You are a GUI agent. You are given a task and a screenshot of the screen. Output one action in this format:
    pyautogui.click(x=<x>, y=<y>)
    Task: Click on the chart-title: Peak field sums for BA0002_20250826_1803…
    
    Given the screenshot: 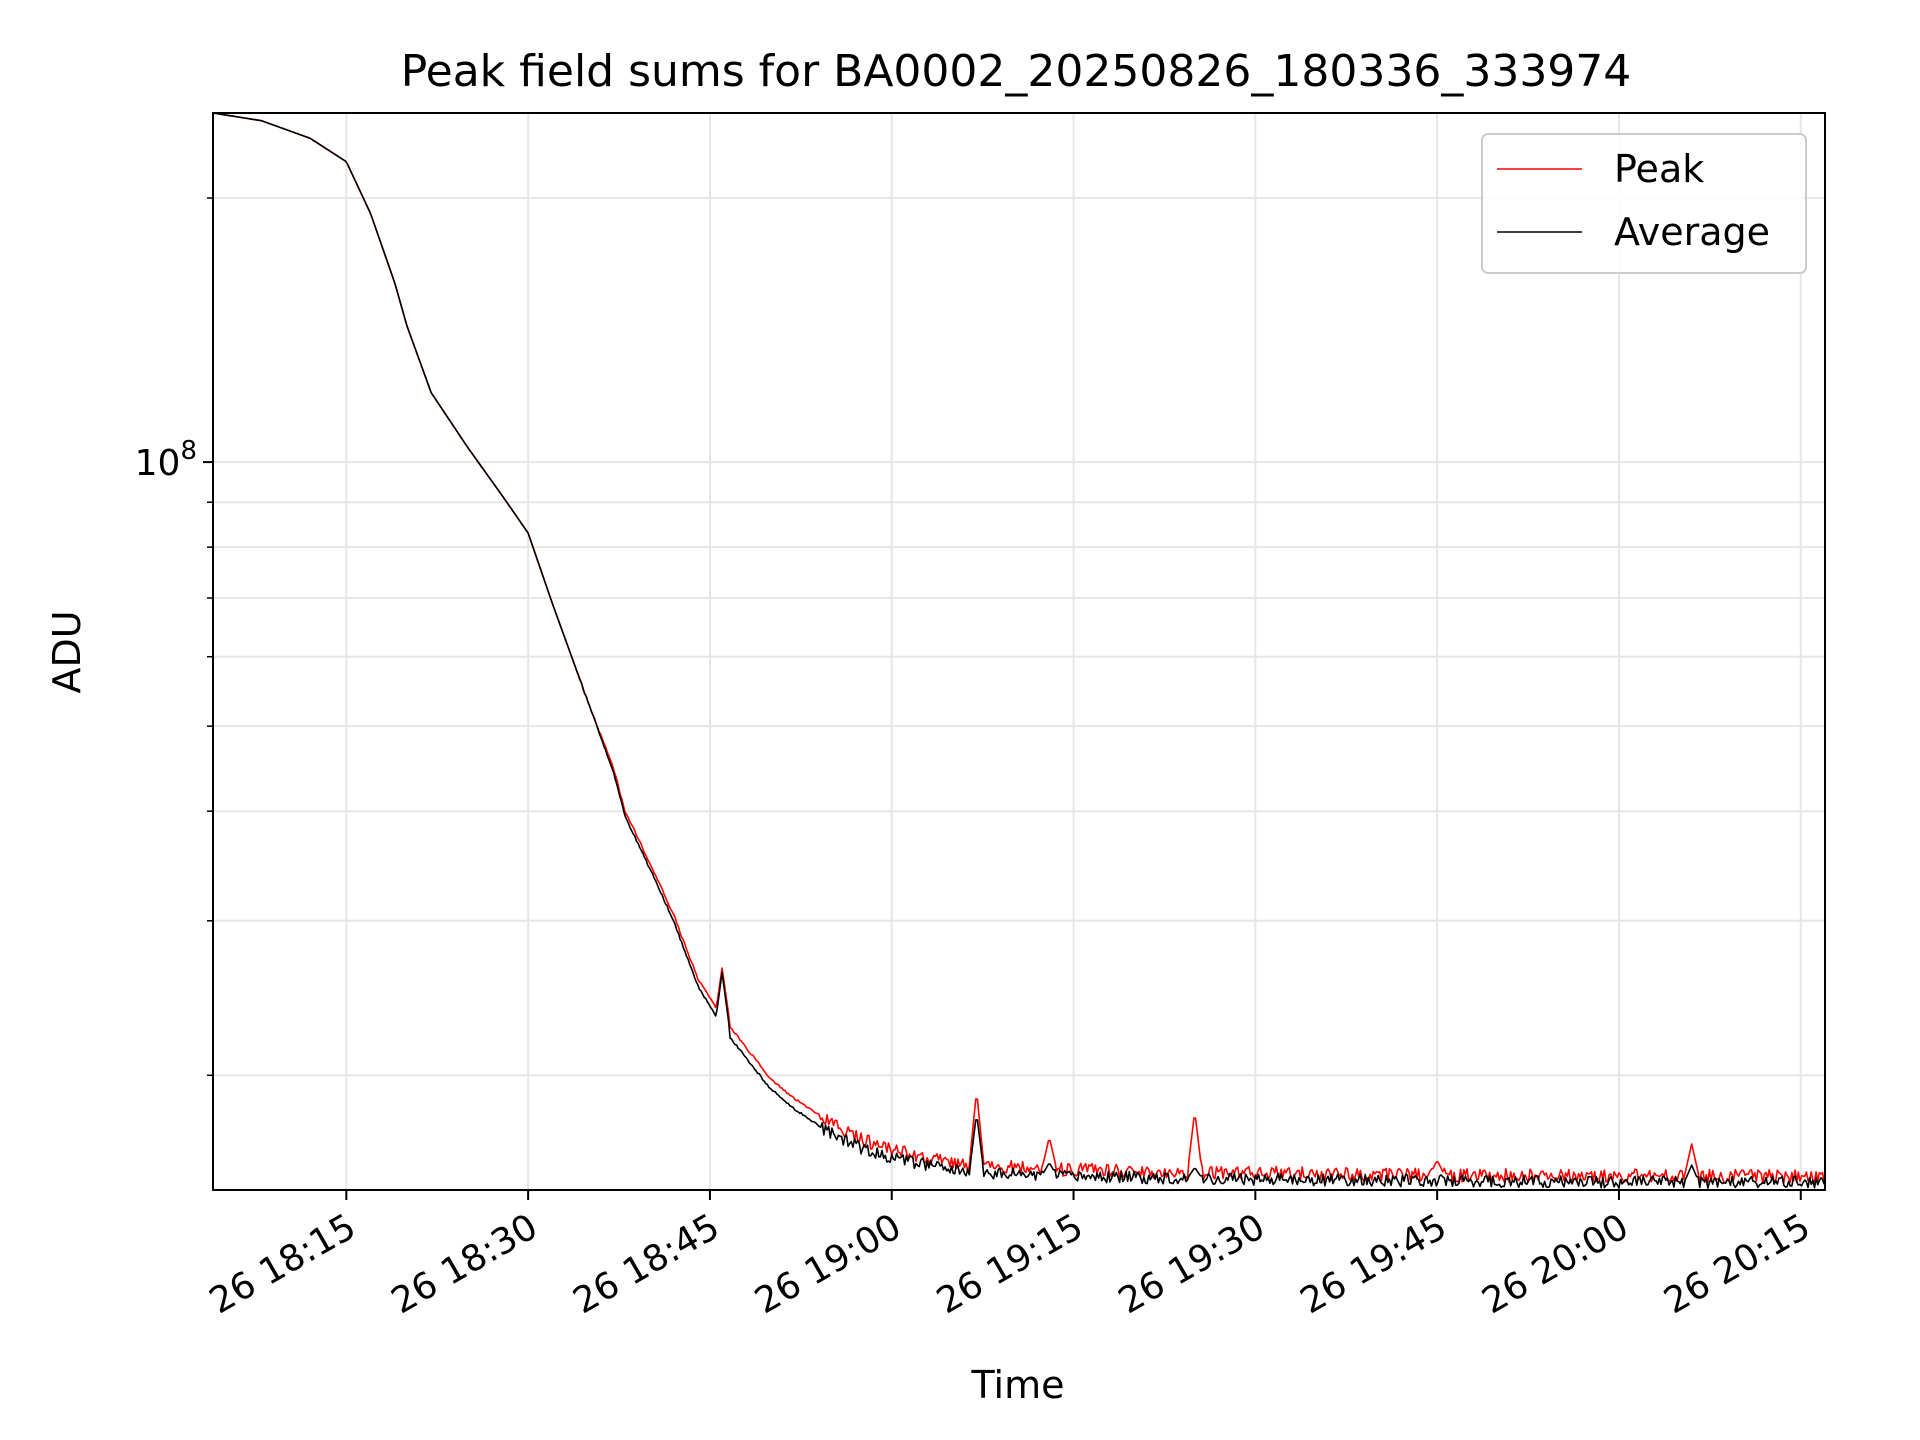 What is the action you would take?
    pyautogui.click(x=1016, y=71)
    